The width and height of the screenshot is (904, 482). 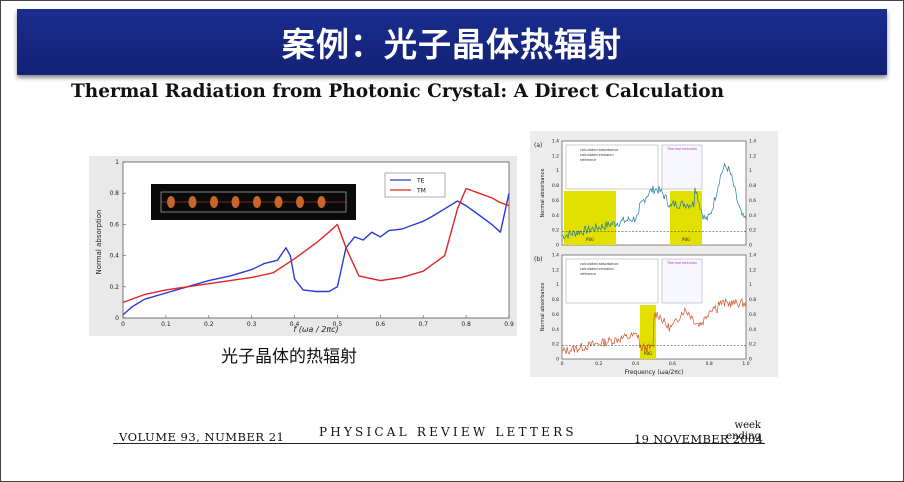 I want to click on legend: TE TM, so click(x=415, y=185).